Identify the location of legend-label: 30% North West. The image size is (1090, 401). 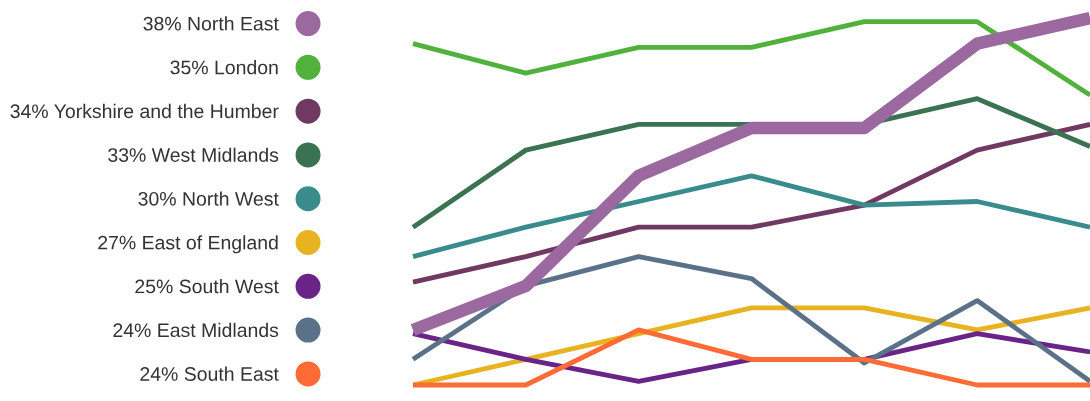
(208, 198).